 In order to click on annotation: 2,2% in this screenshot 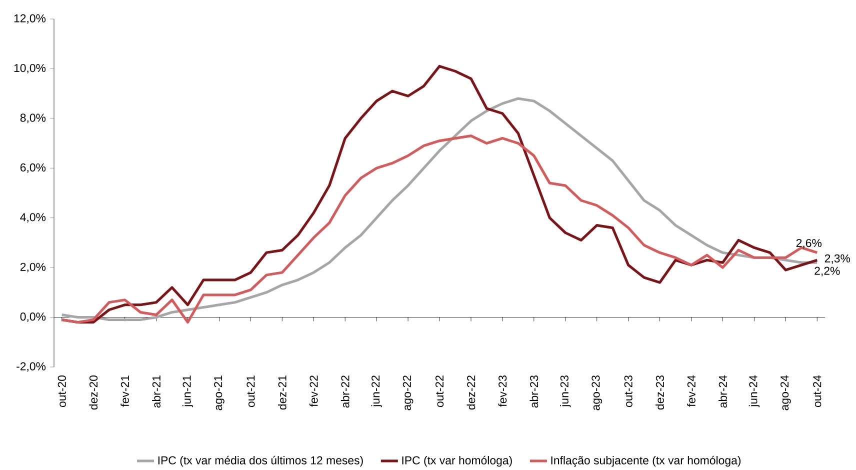, I will do `click(827, 271)`.